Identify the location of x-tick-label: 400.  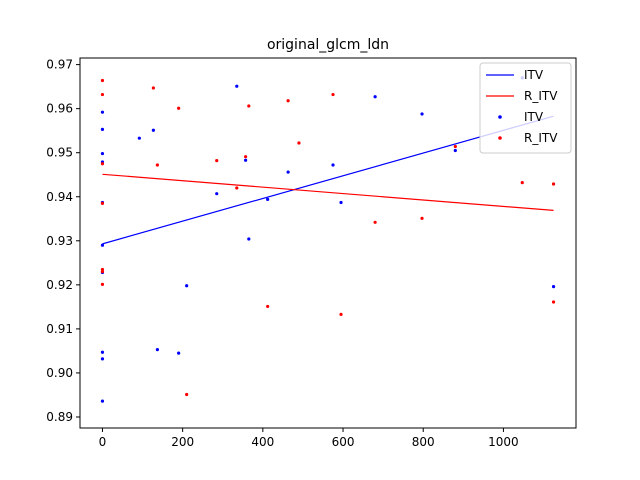
(262, 442).